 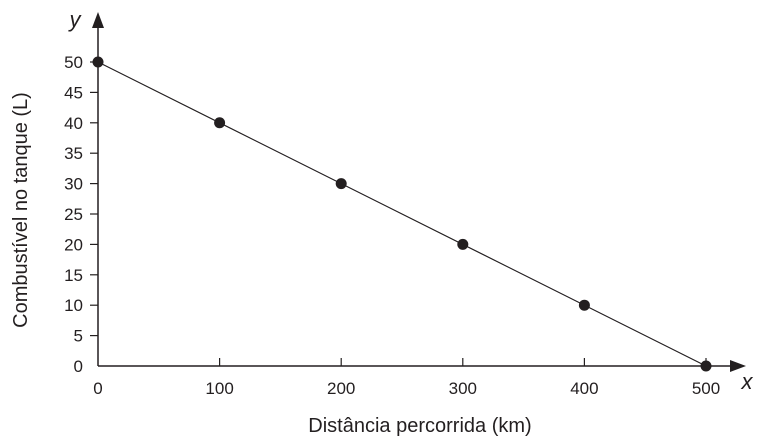 What do you see at coordinates (73, 92) in the screenshot?
I see `y-tick-label: 45` at bounding box center [73, 92].